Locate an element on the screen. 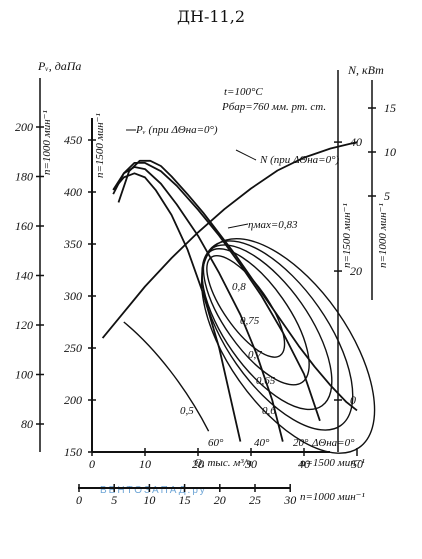 The height and width of the screenshot is (559, 422). n-tick-label-n1000: 10 is located at coordinates (390, 152).